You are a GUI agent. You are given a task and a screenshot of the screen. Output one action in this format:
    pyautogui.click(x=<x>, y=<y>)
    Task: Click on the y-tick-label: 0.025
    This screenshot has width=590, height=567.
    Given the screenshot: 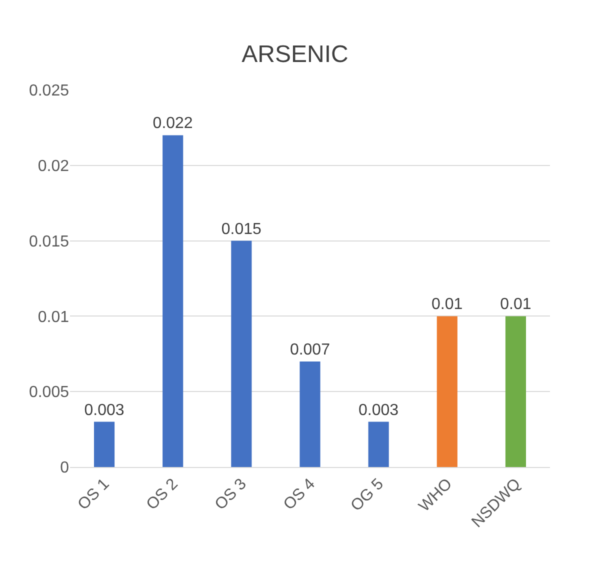 What is the action you would take?
    pyautogui.click(x=49, y=91)
    